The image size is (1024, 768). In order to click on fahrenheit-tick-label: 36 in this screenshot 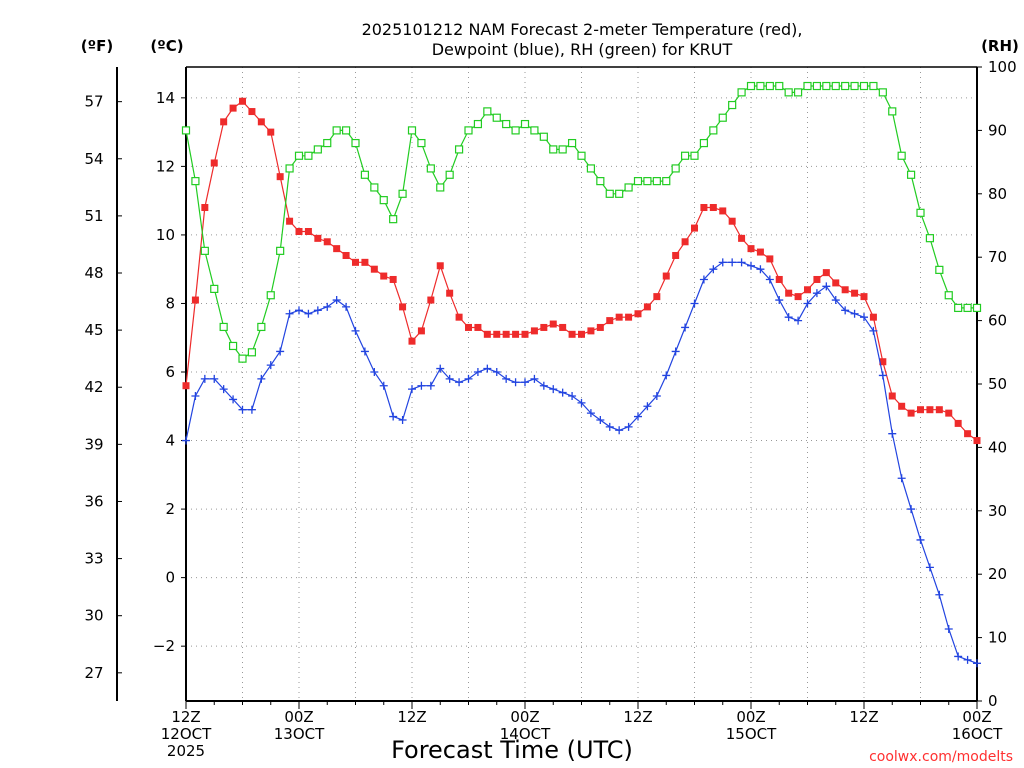, I will do `click(93, 501)`.